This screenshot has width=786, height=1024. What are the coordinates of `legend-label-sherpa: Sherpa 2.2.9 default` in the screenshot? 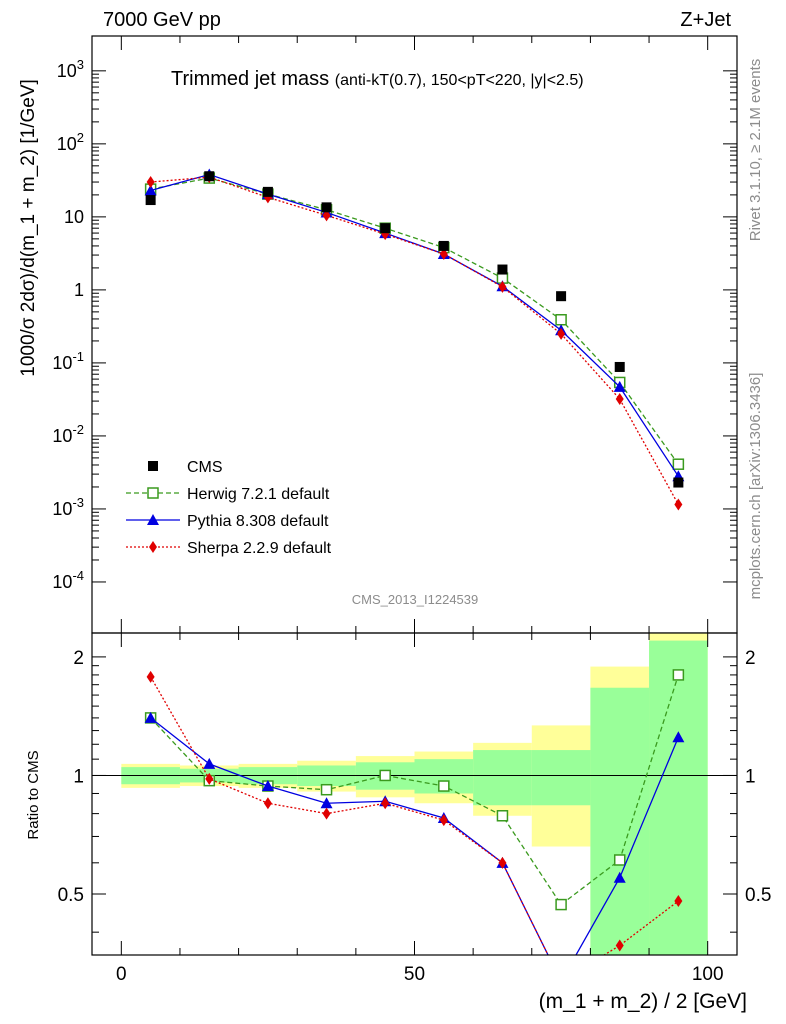 It's located at (259, 548).